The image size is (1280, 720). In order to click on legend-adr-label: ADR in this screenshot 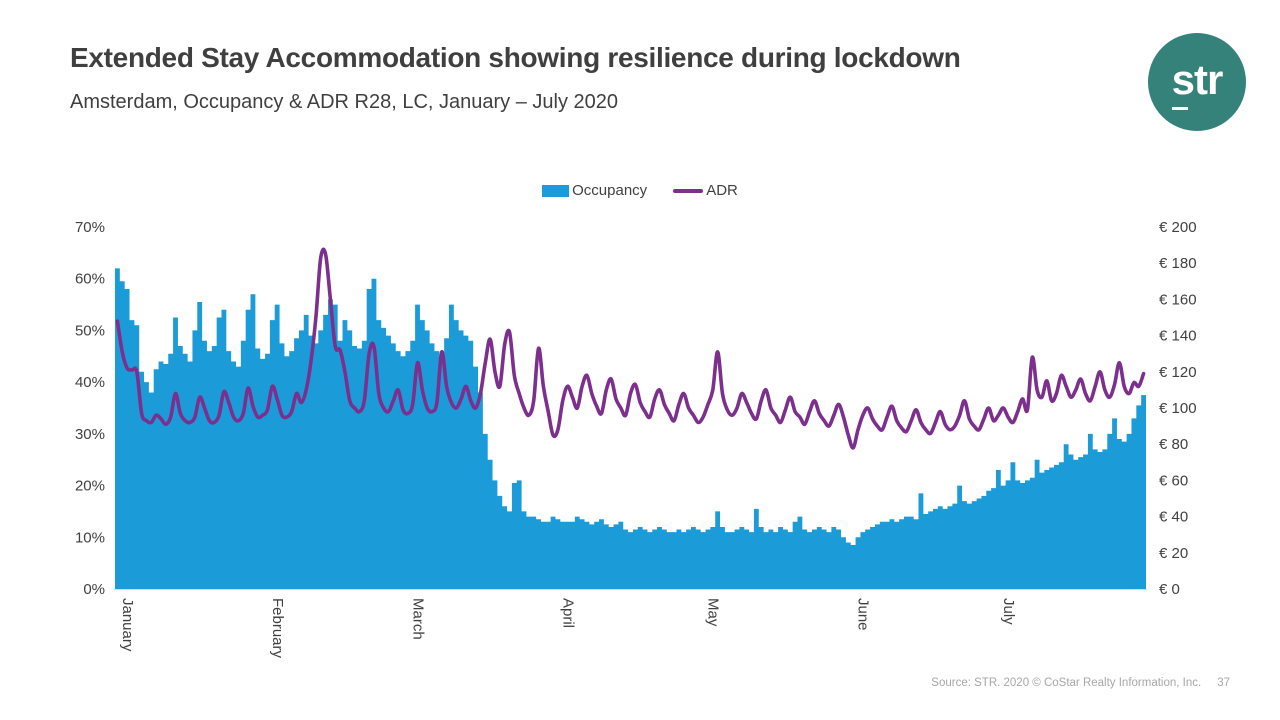, I will do `click(722, 190)`.